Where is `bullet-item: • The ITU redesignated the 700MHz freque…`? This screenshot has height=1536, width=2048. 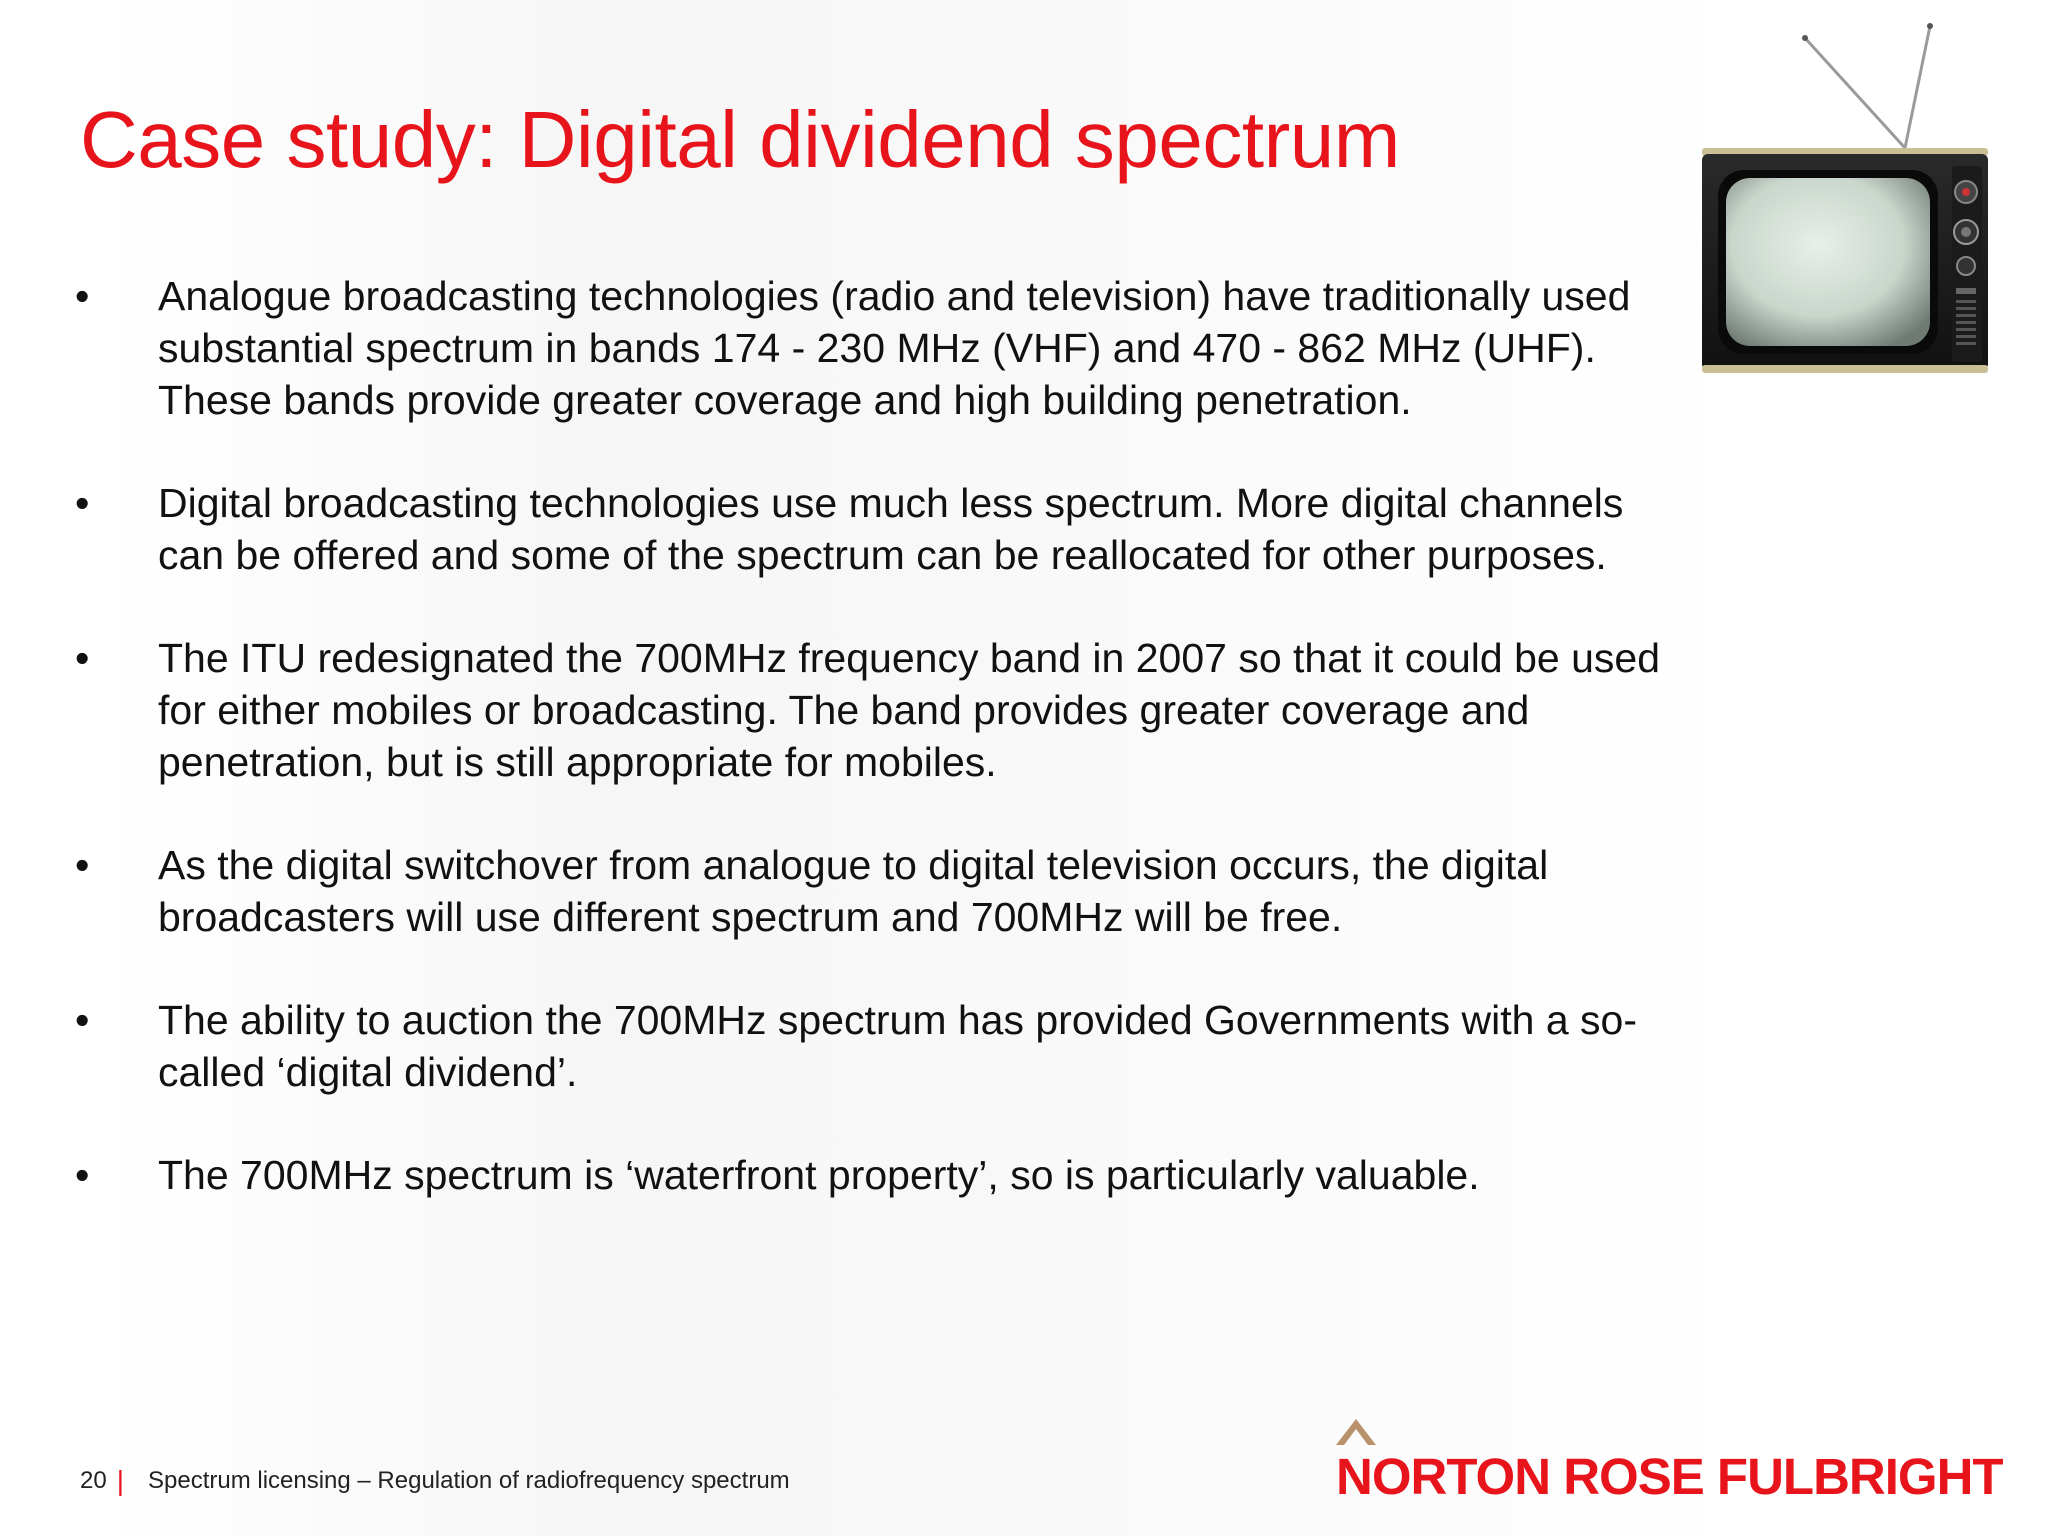 bullet-item: • The ITU redesignated the 700MHz freque… is located at coordinates (875, 710).